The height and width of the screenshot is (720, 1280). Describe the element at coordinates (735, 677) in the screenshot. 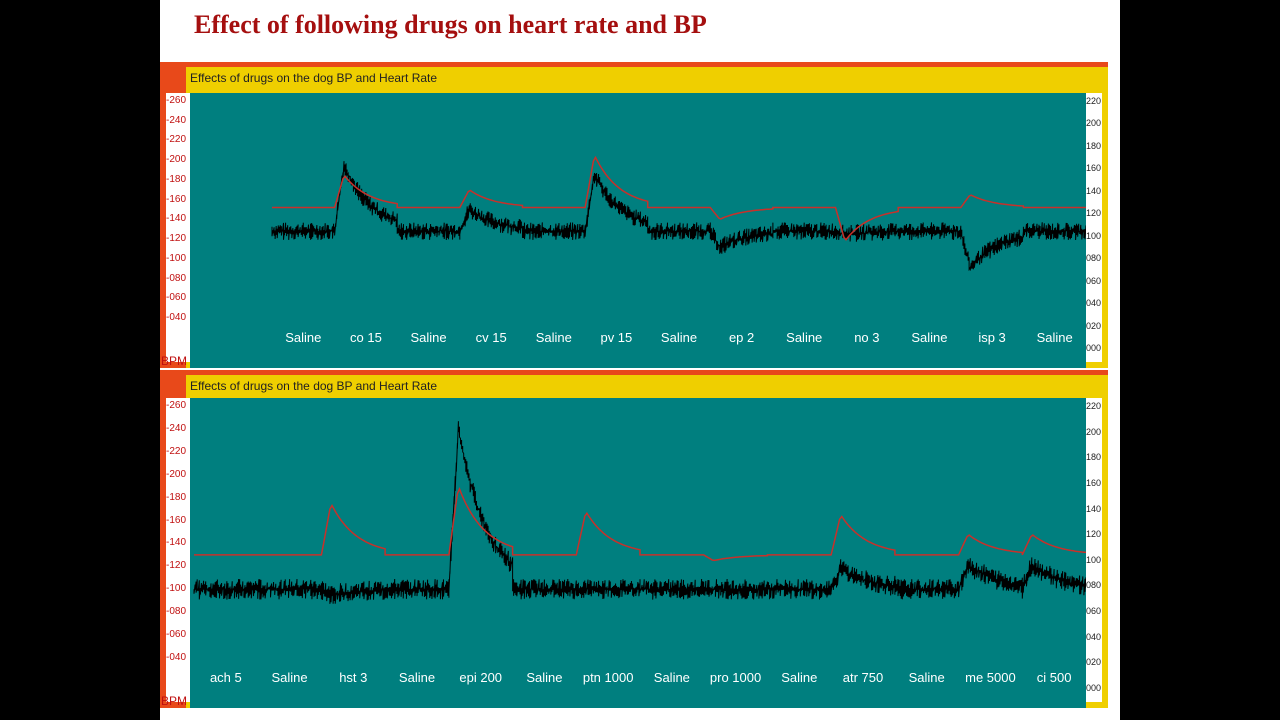

I see `drug-segment-label: pro 1000` at that location.